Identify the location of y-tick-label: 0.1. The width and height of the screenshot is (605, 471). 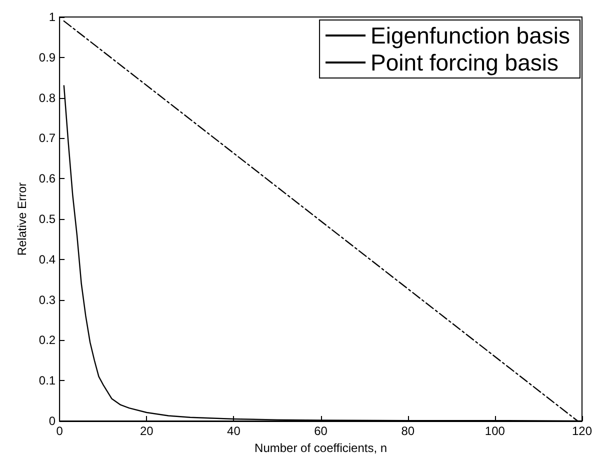
(47, 381).